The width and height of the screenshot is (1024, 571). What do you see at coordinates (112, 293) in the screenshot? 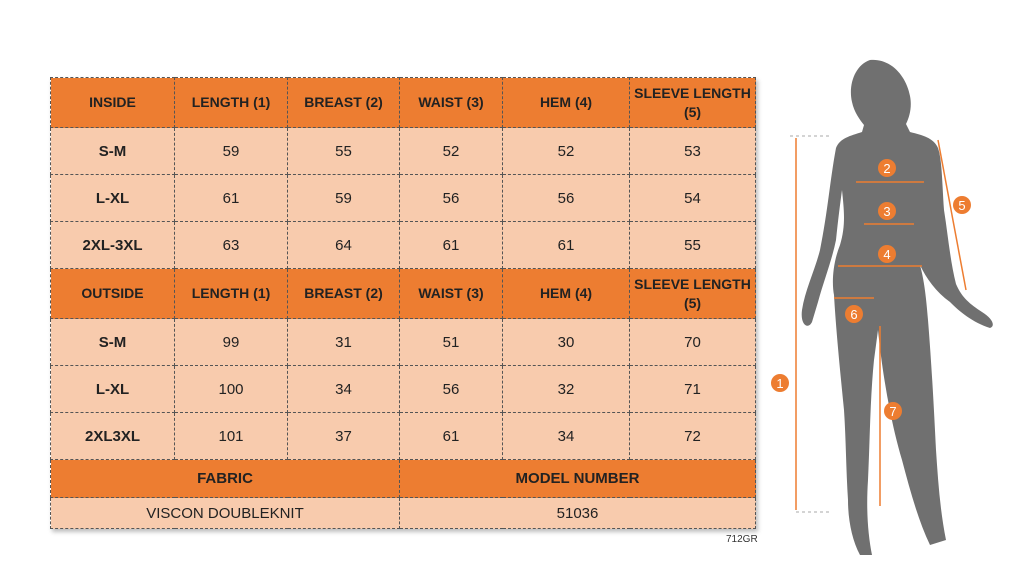
I see `column-header: OUTSIDE` at bounding box center [112, 293].